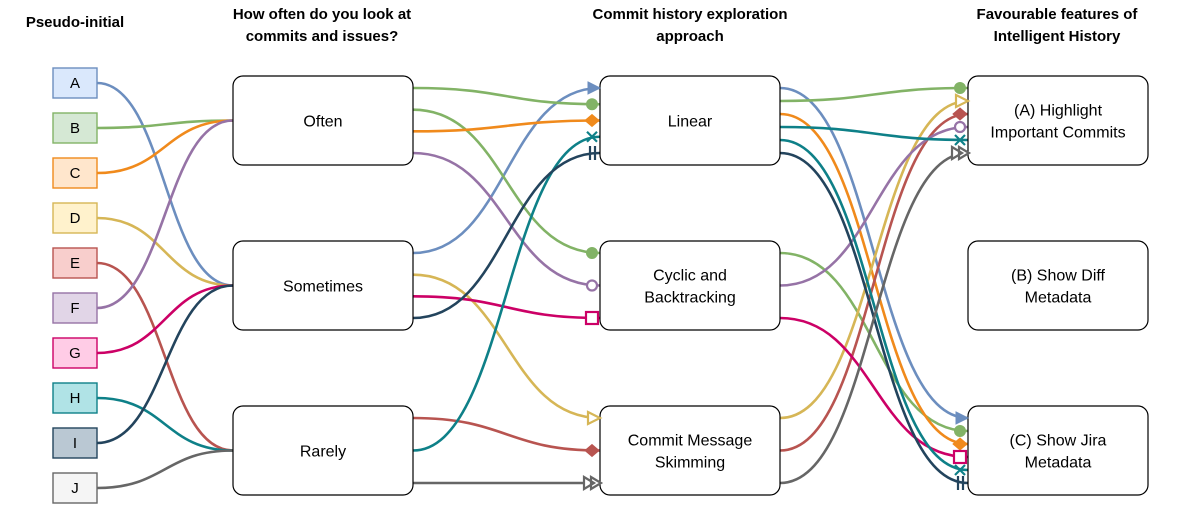 This screenshot has width=1187, height=510. I want to click on marker-h-highlight-cross, so click(960, 140).